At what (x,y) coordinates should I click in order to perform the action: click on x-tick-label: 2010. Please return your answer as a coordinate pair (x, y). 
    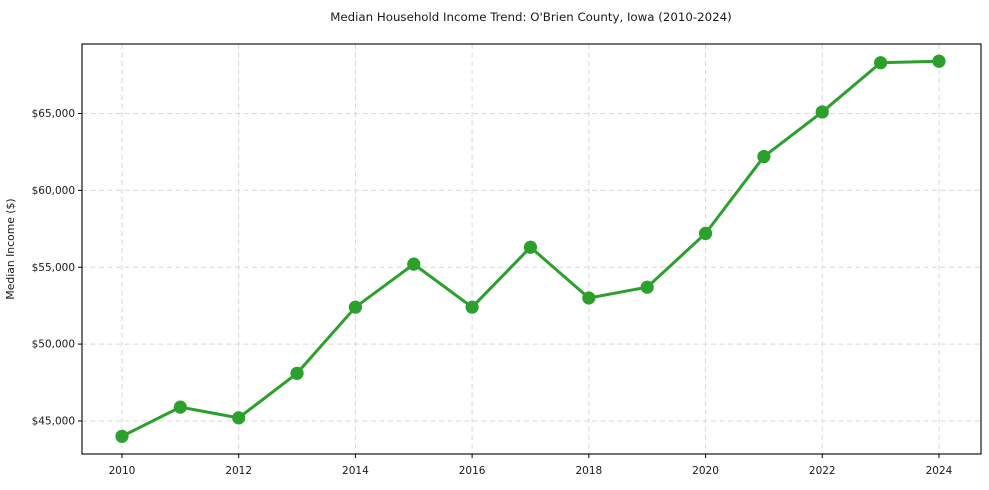
    Looking at the image, I should click on (122, 471).